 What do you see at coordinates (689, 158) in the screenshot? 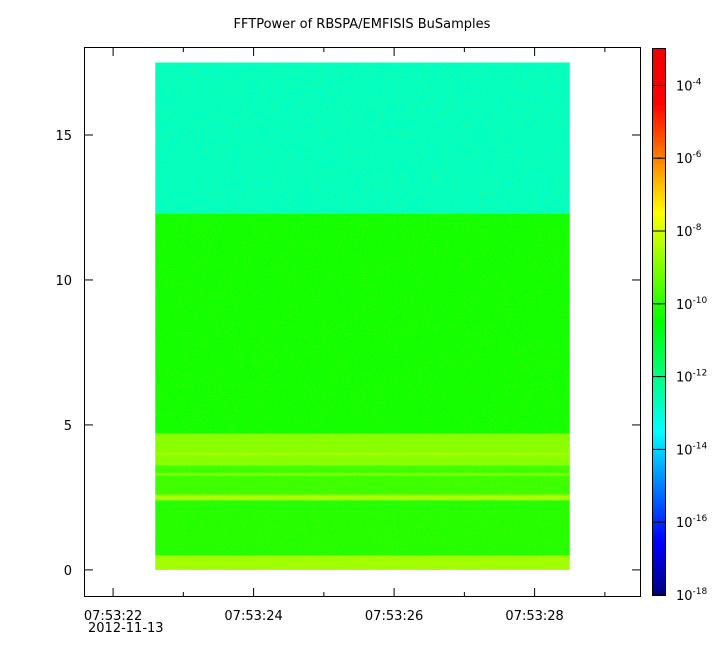
I see `colorbar-tick-label: 10⁻⁶` at bounding box center [689, 158].